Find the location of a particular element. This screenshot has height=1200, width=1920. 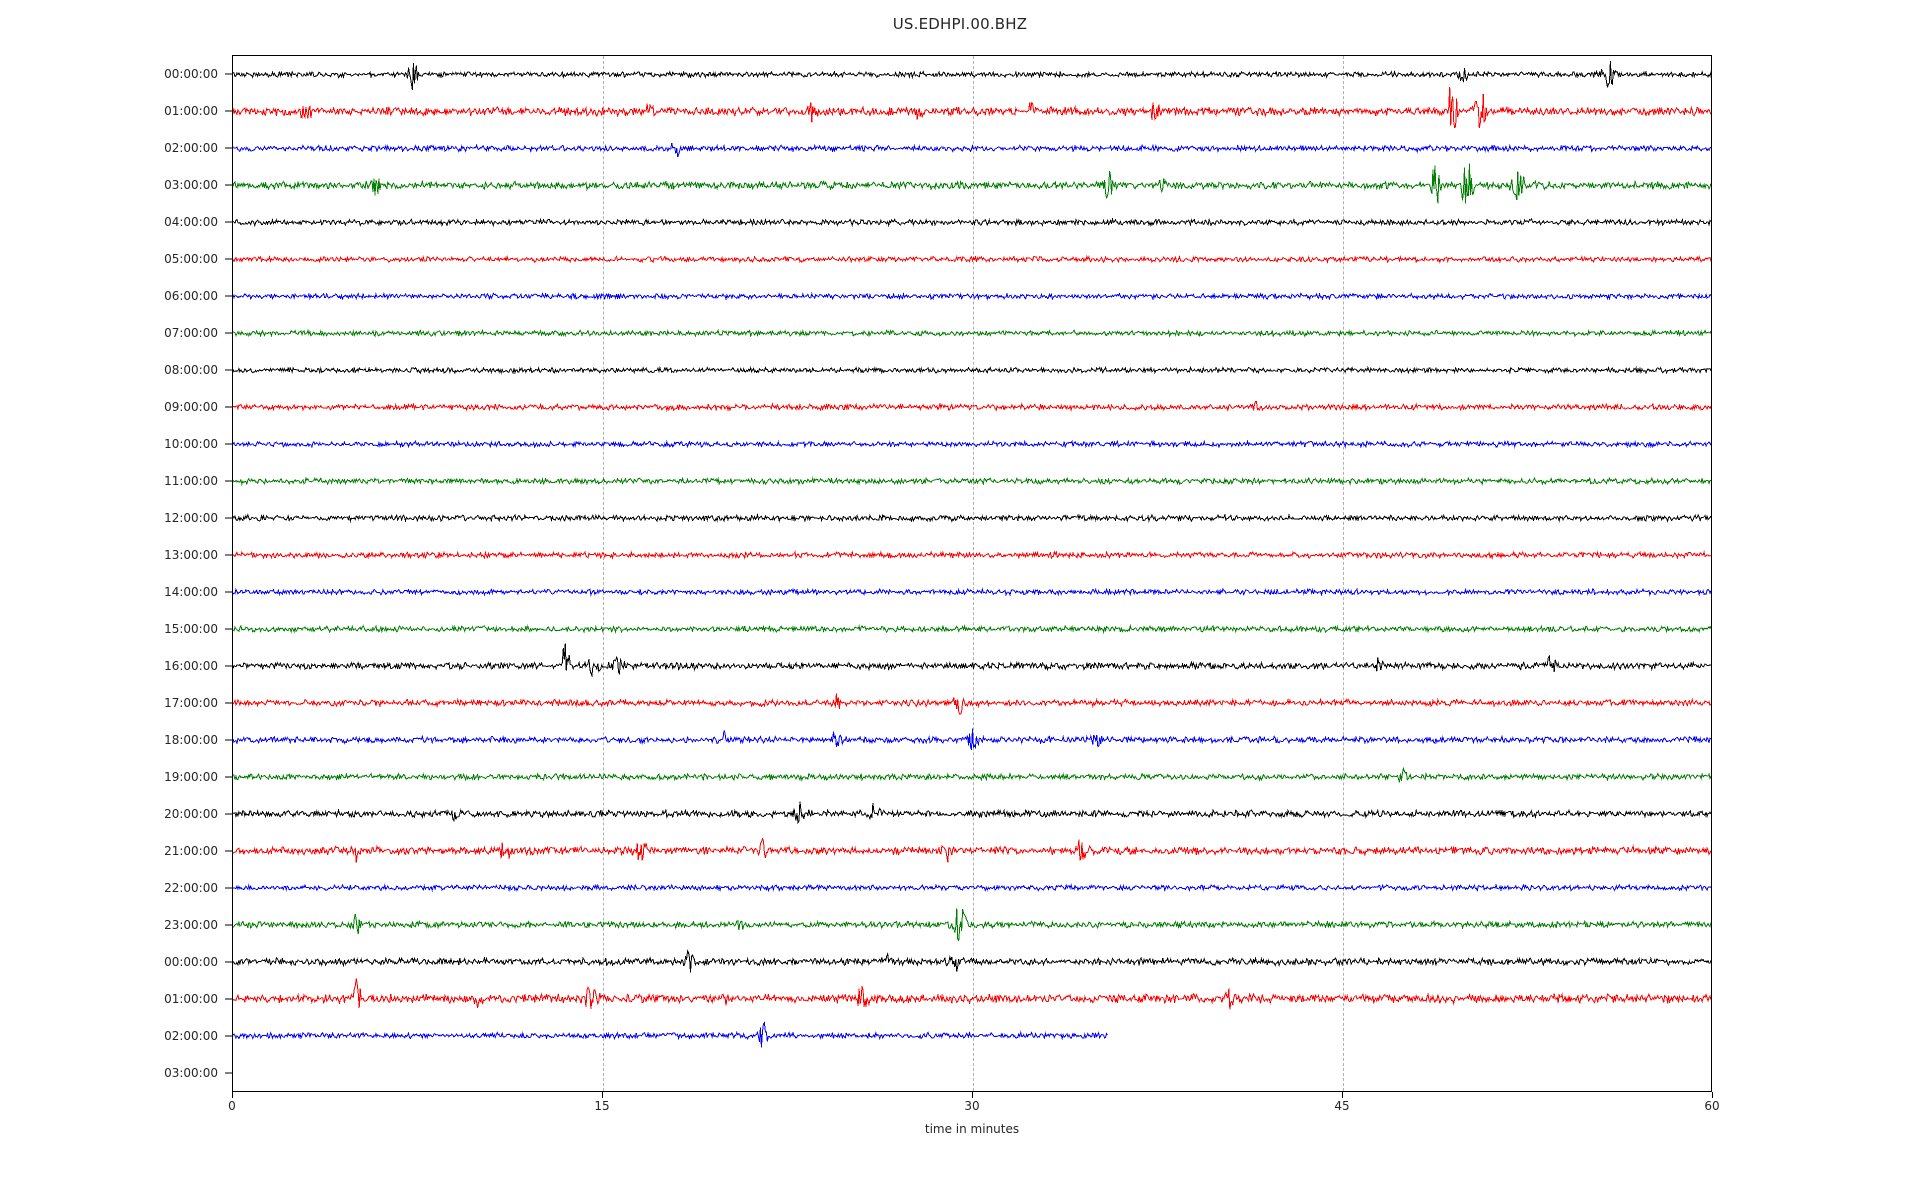

x-axis-label: time in minutes is located at coordinates (972, 1129).